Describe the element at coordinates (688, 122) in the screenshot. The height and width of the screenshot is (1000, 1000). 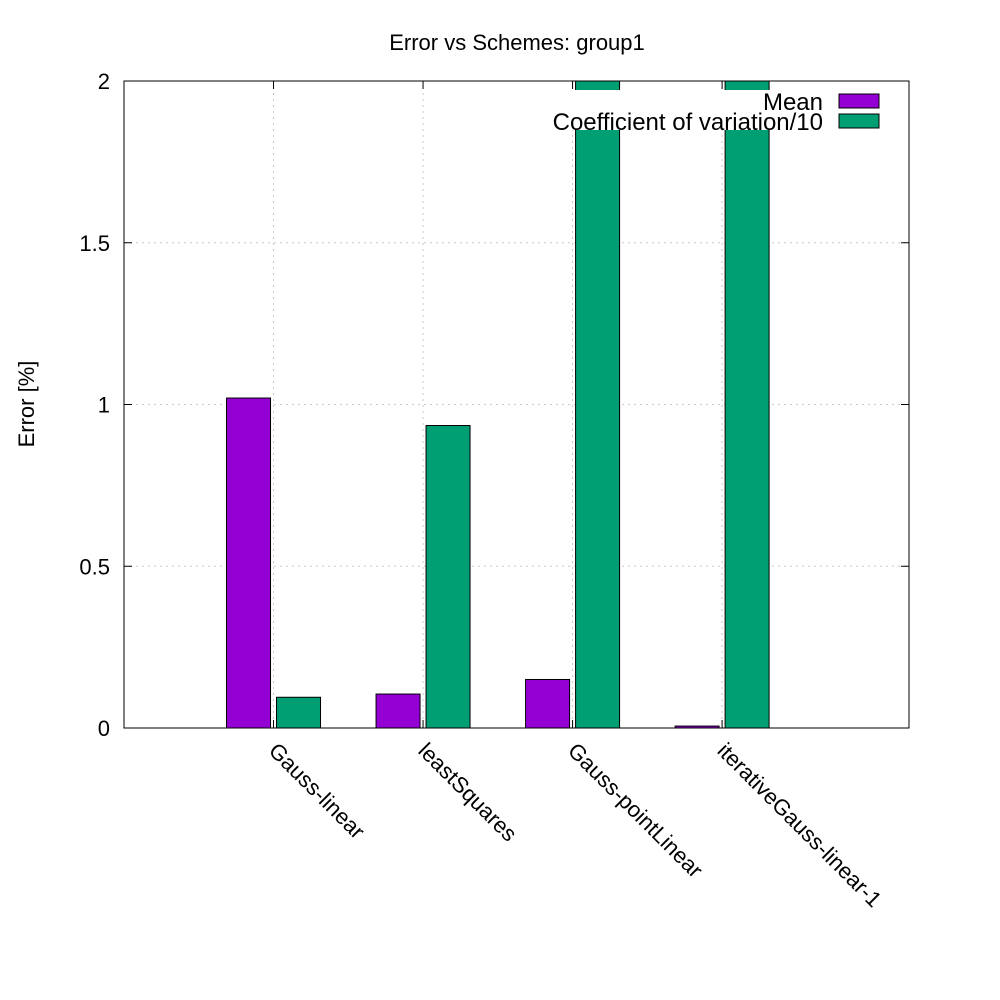
I see `legend-label: Coefficient of variation/10` at that location.